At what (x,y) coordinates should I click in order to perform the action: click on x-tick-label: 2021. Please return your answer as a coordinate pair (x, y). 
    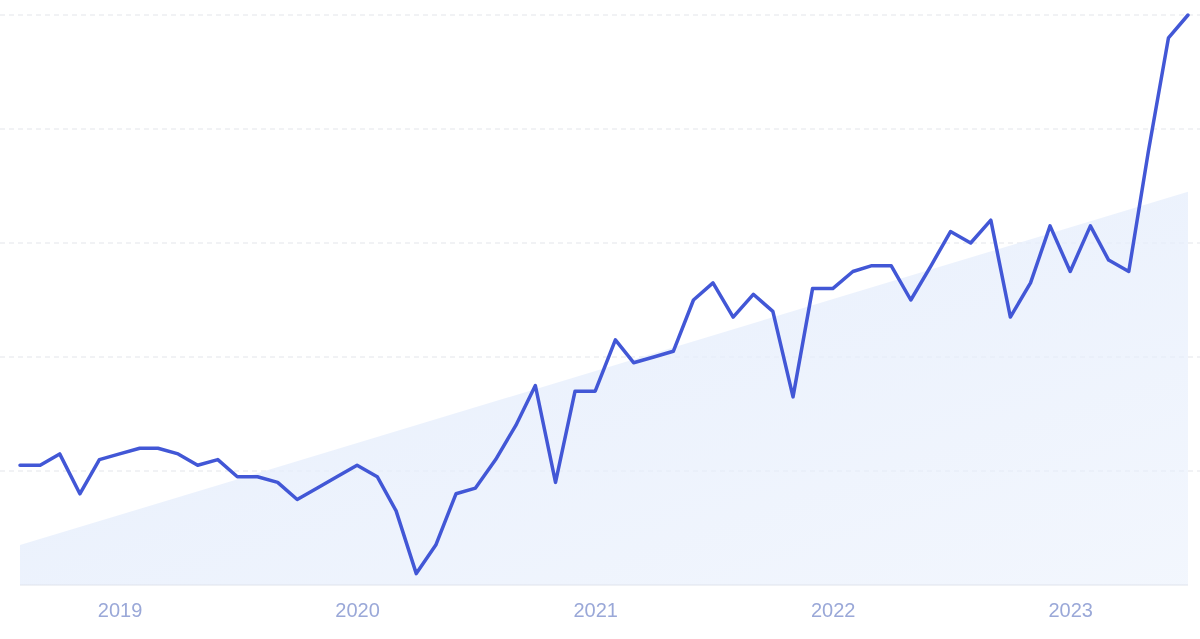
    Looking at the image, I should click on (595, 610).